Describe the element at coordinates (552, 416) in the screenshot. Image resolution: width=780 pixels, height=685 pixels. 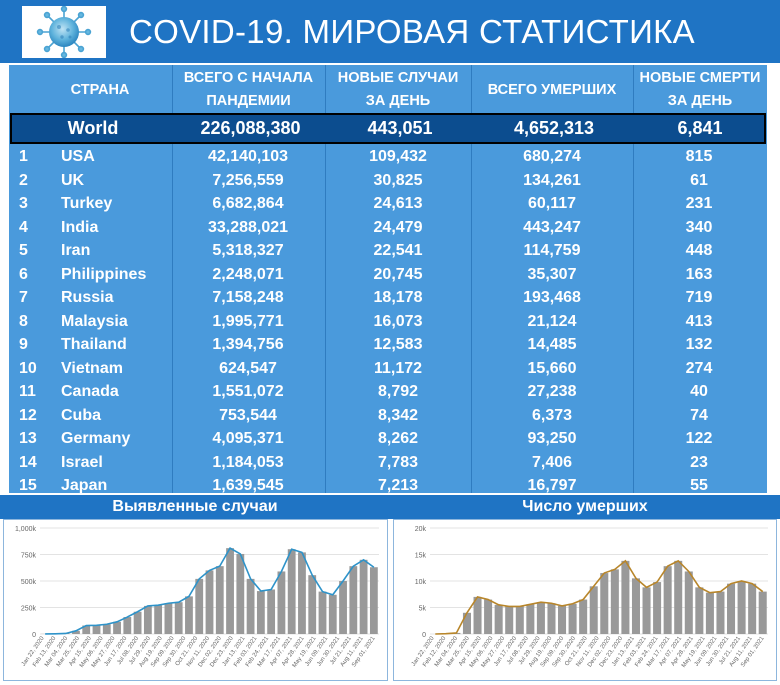
I see `deaths-cell: 6,373` at that location.